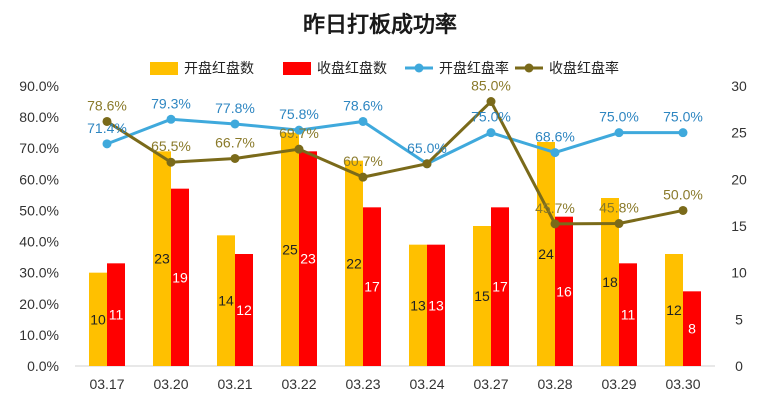 This screenshot has width=760, height=402. I want to click on bar-value-label: 15, so click(482, 296).